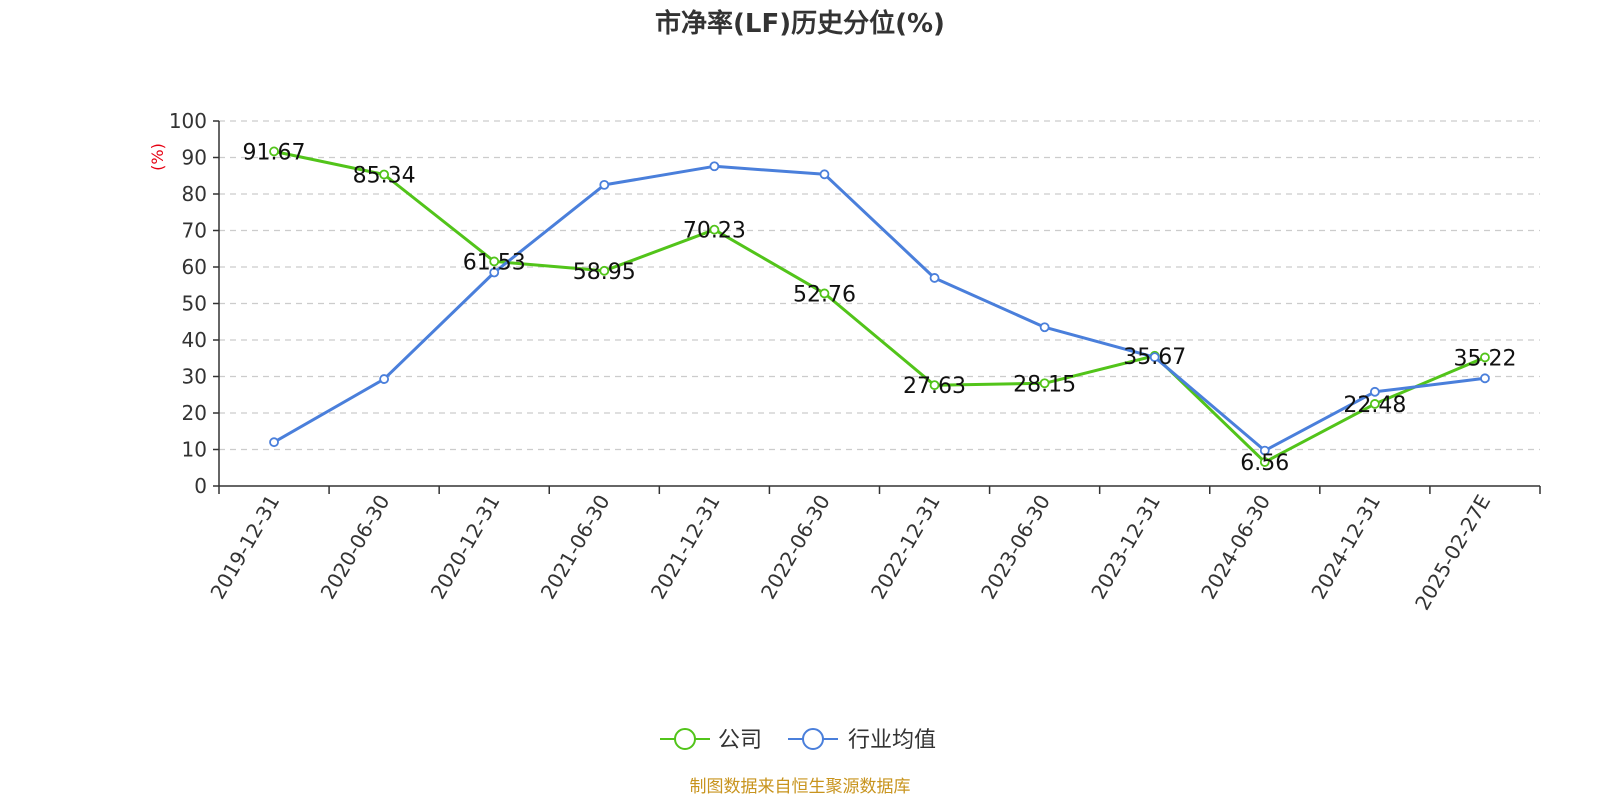  I want to click on legend: 公司 行业均值, so click(798, 740).